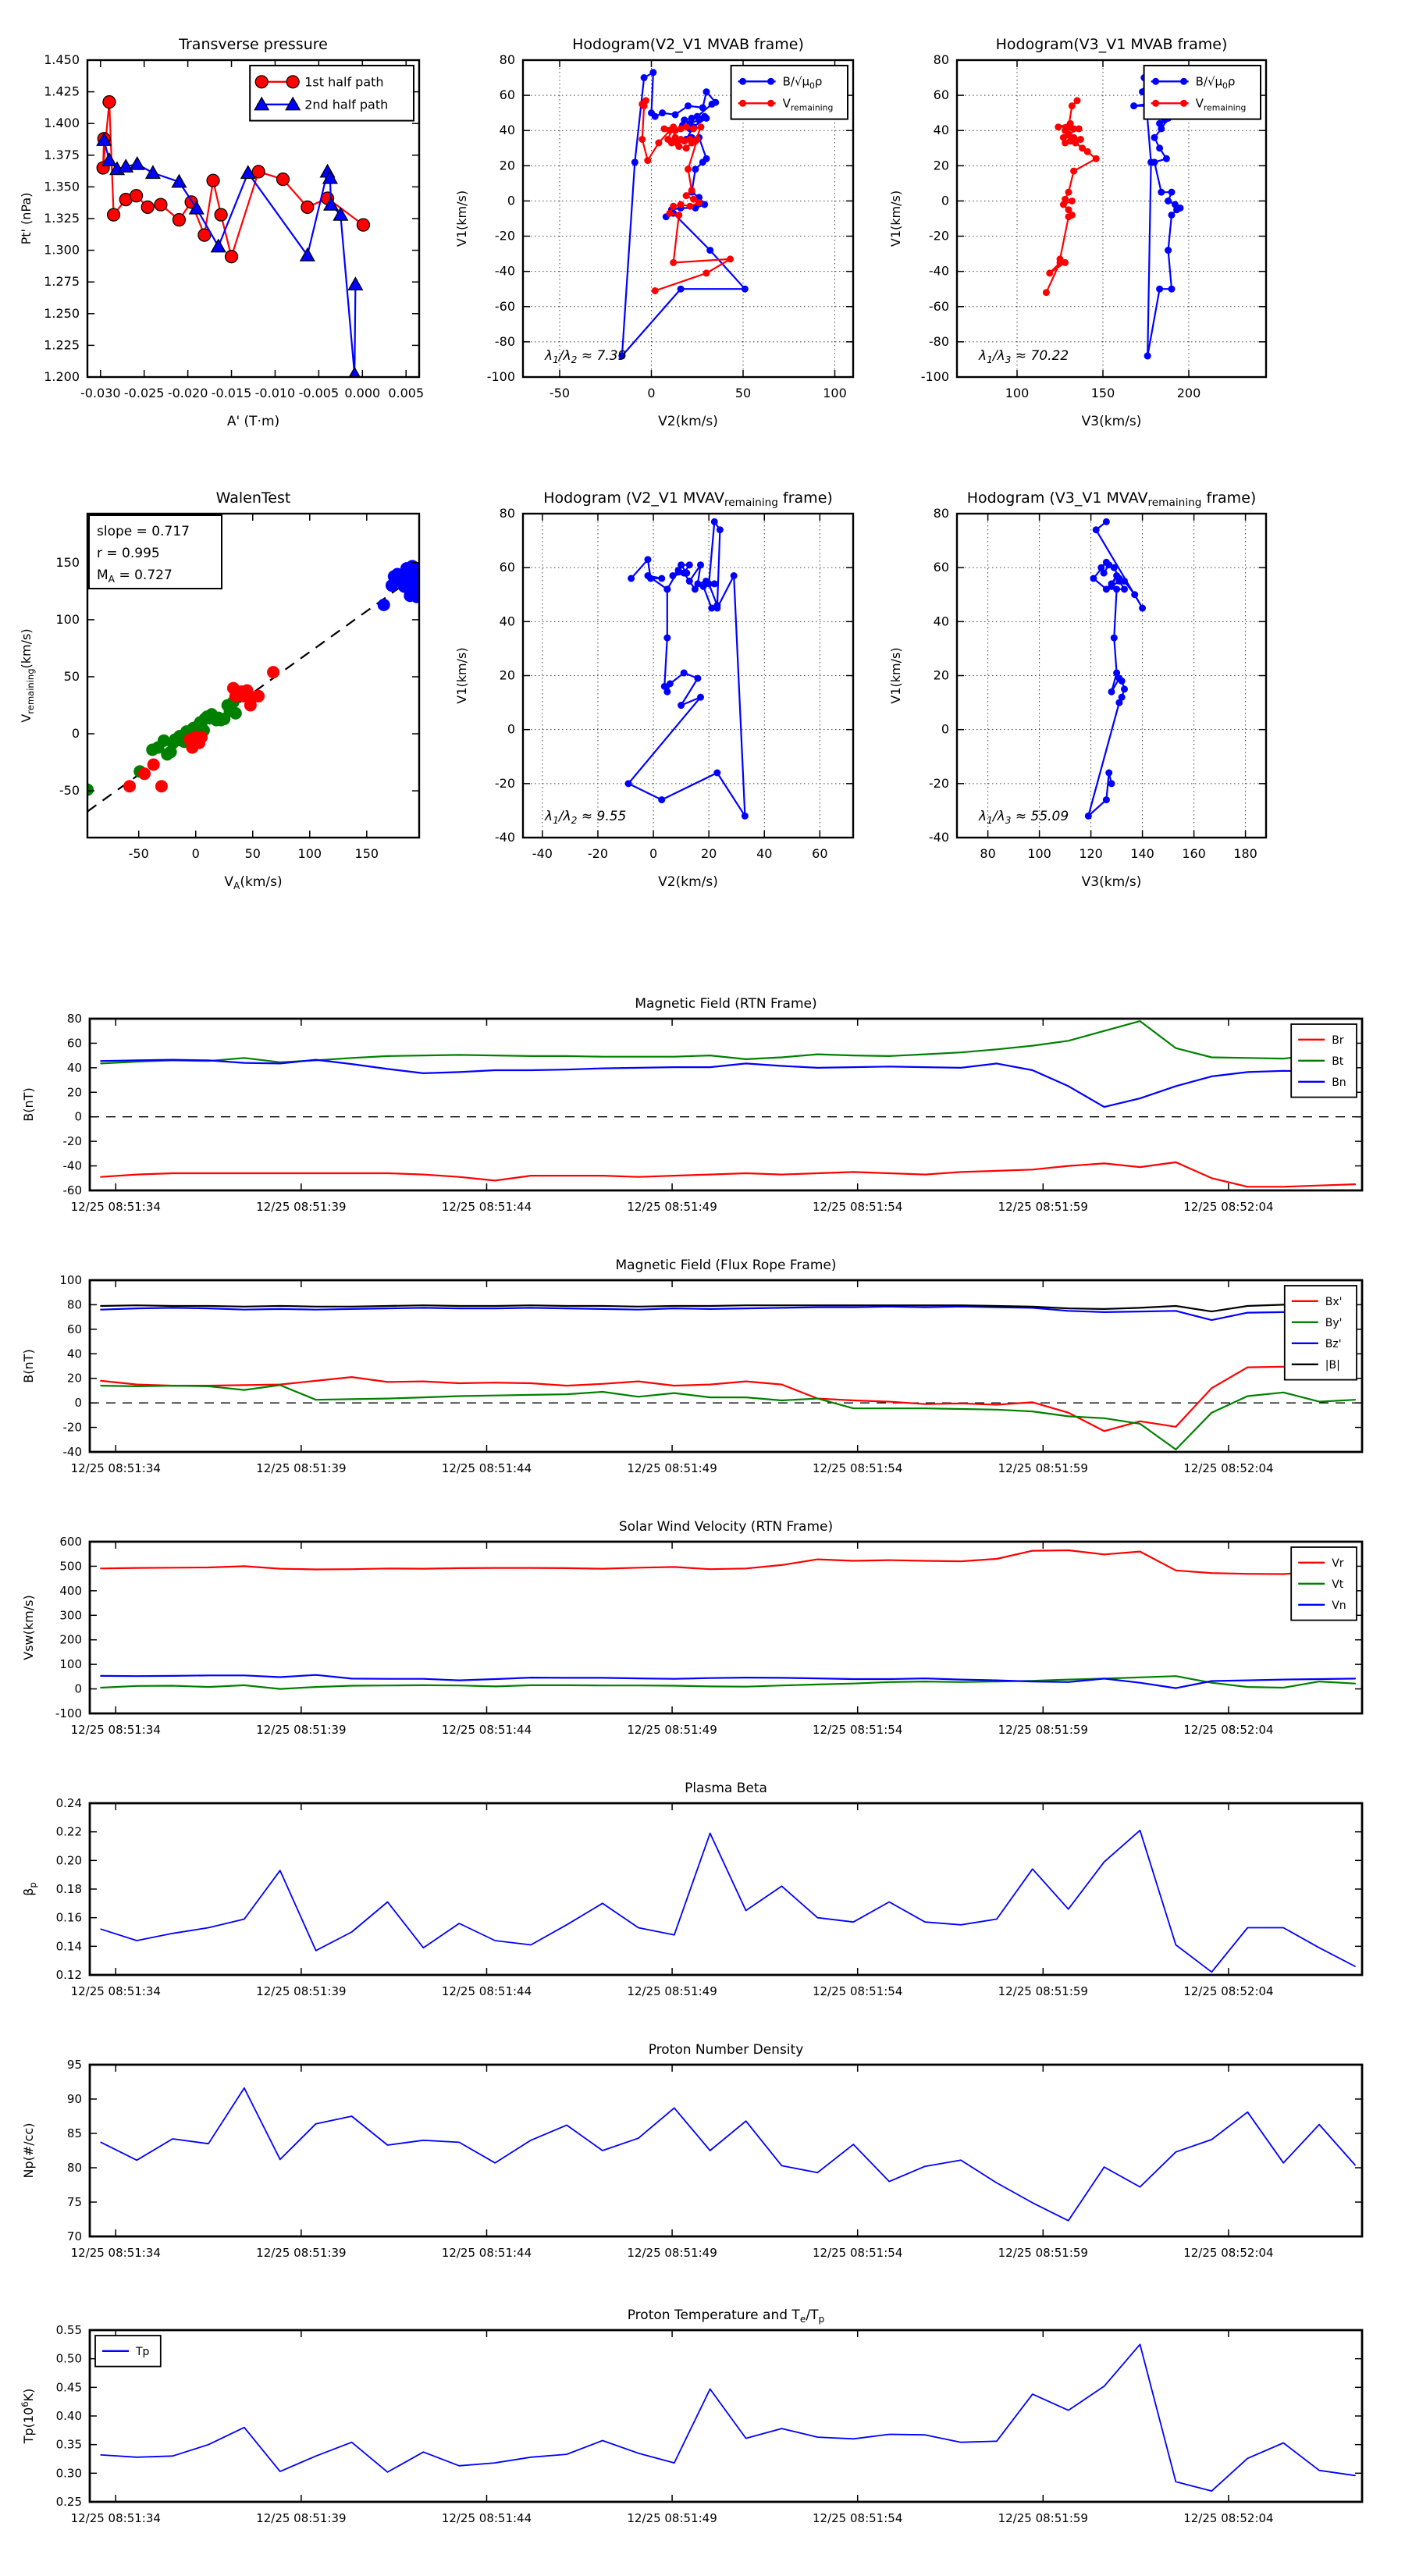 The image size is (1405, 2576). What do you see at coordinates (505, 341) in the screenshot?
I see `svg-text: -80` at bounding box center [505, 341].